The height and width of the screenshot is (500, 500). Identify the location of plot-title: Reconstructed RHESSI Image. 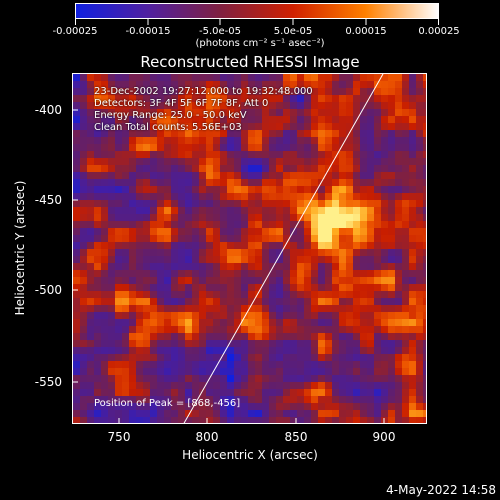
(250, 62).